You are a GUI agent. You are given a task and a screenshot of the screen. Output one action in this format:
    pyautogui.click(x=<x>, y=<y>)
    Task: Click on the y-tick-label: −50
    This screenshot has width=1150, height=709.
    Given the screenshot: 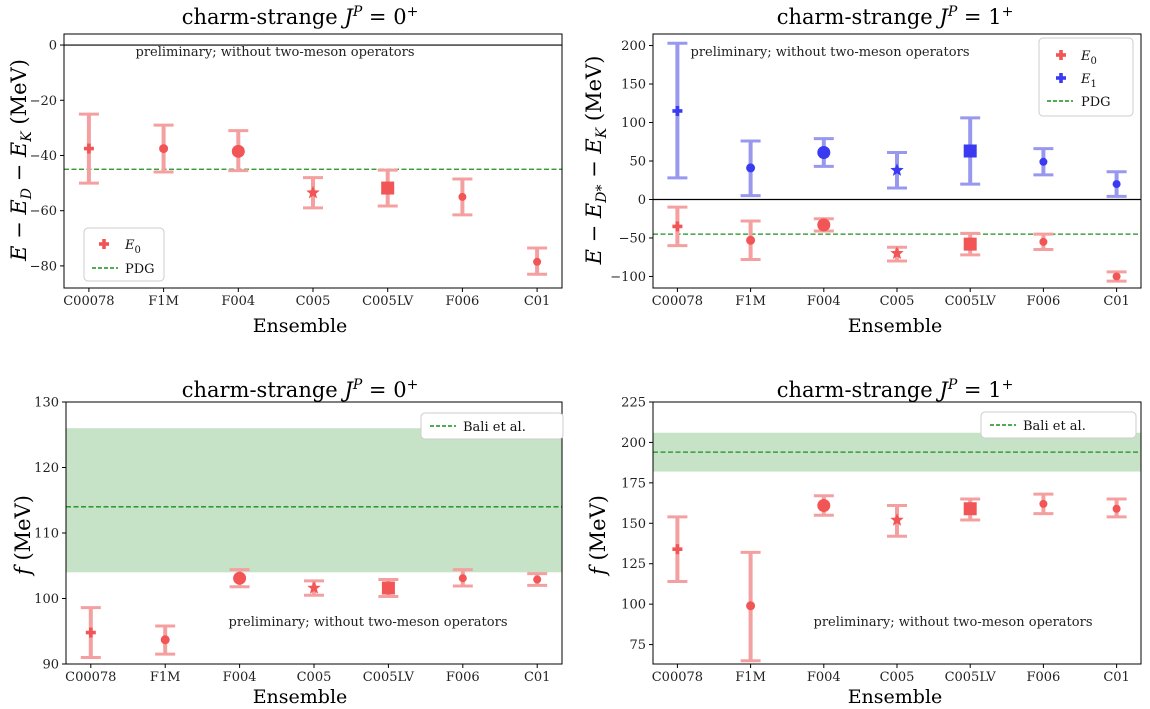 What is the action you would take?
    pyautogui.click(x=632, y=238)
    